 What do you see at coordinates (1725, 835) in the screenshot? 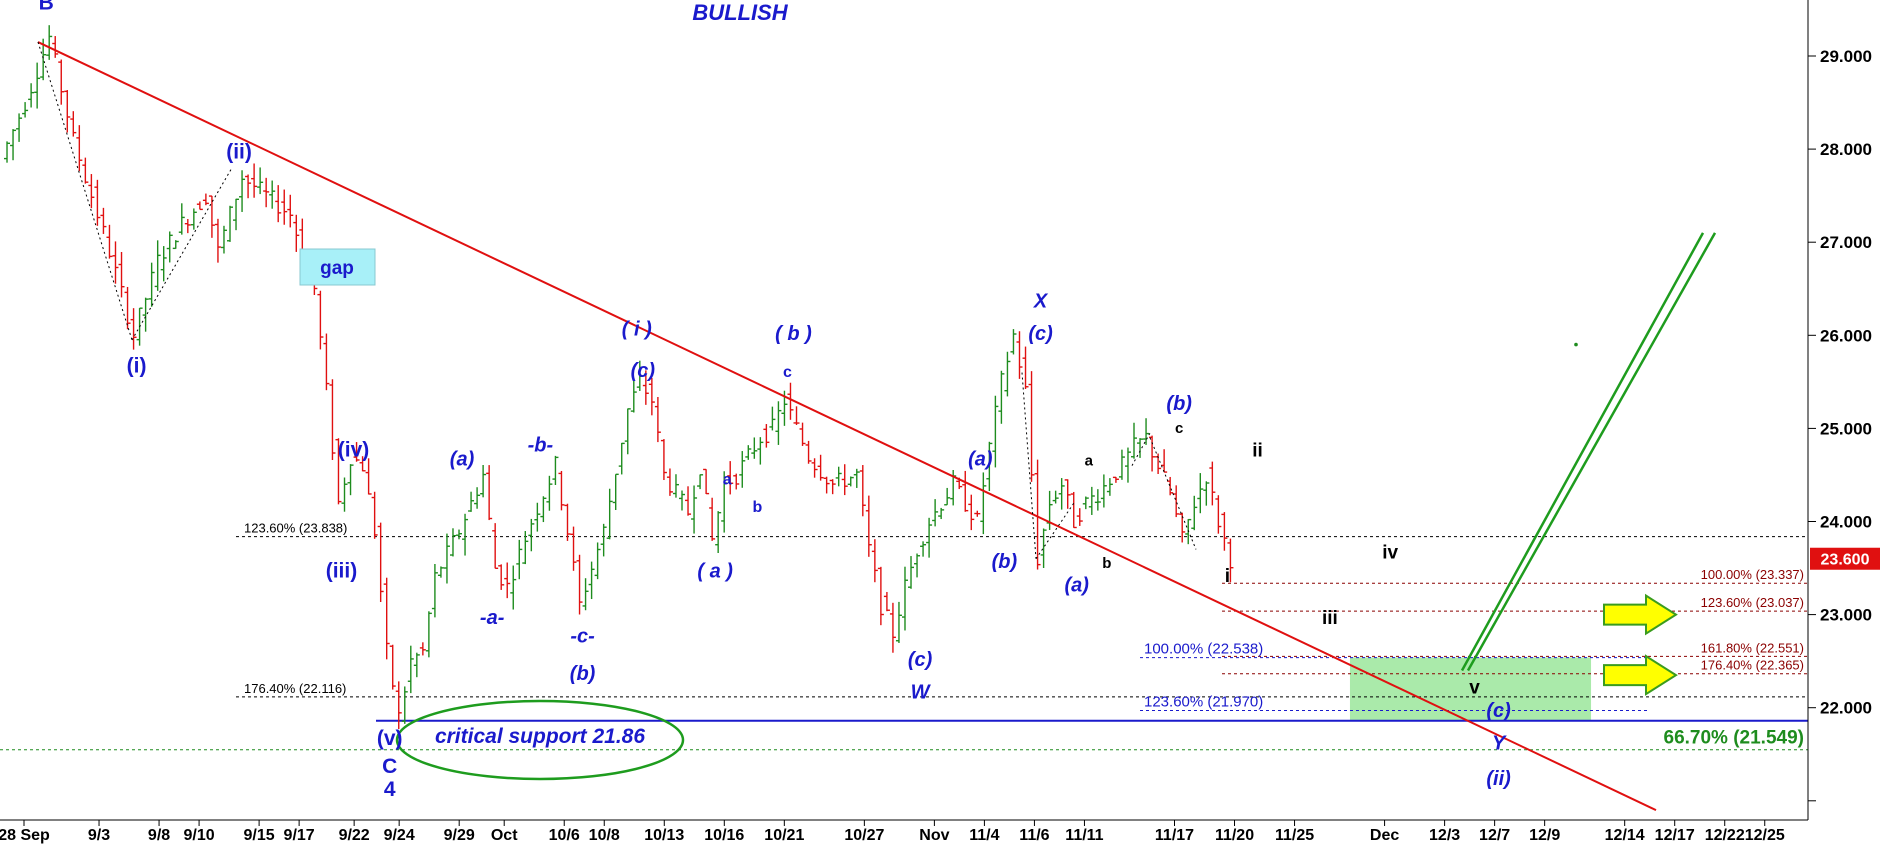
I see `x-tick-label: 12/22` at bounding box center [1725, 835].